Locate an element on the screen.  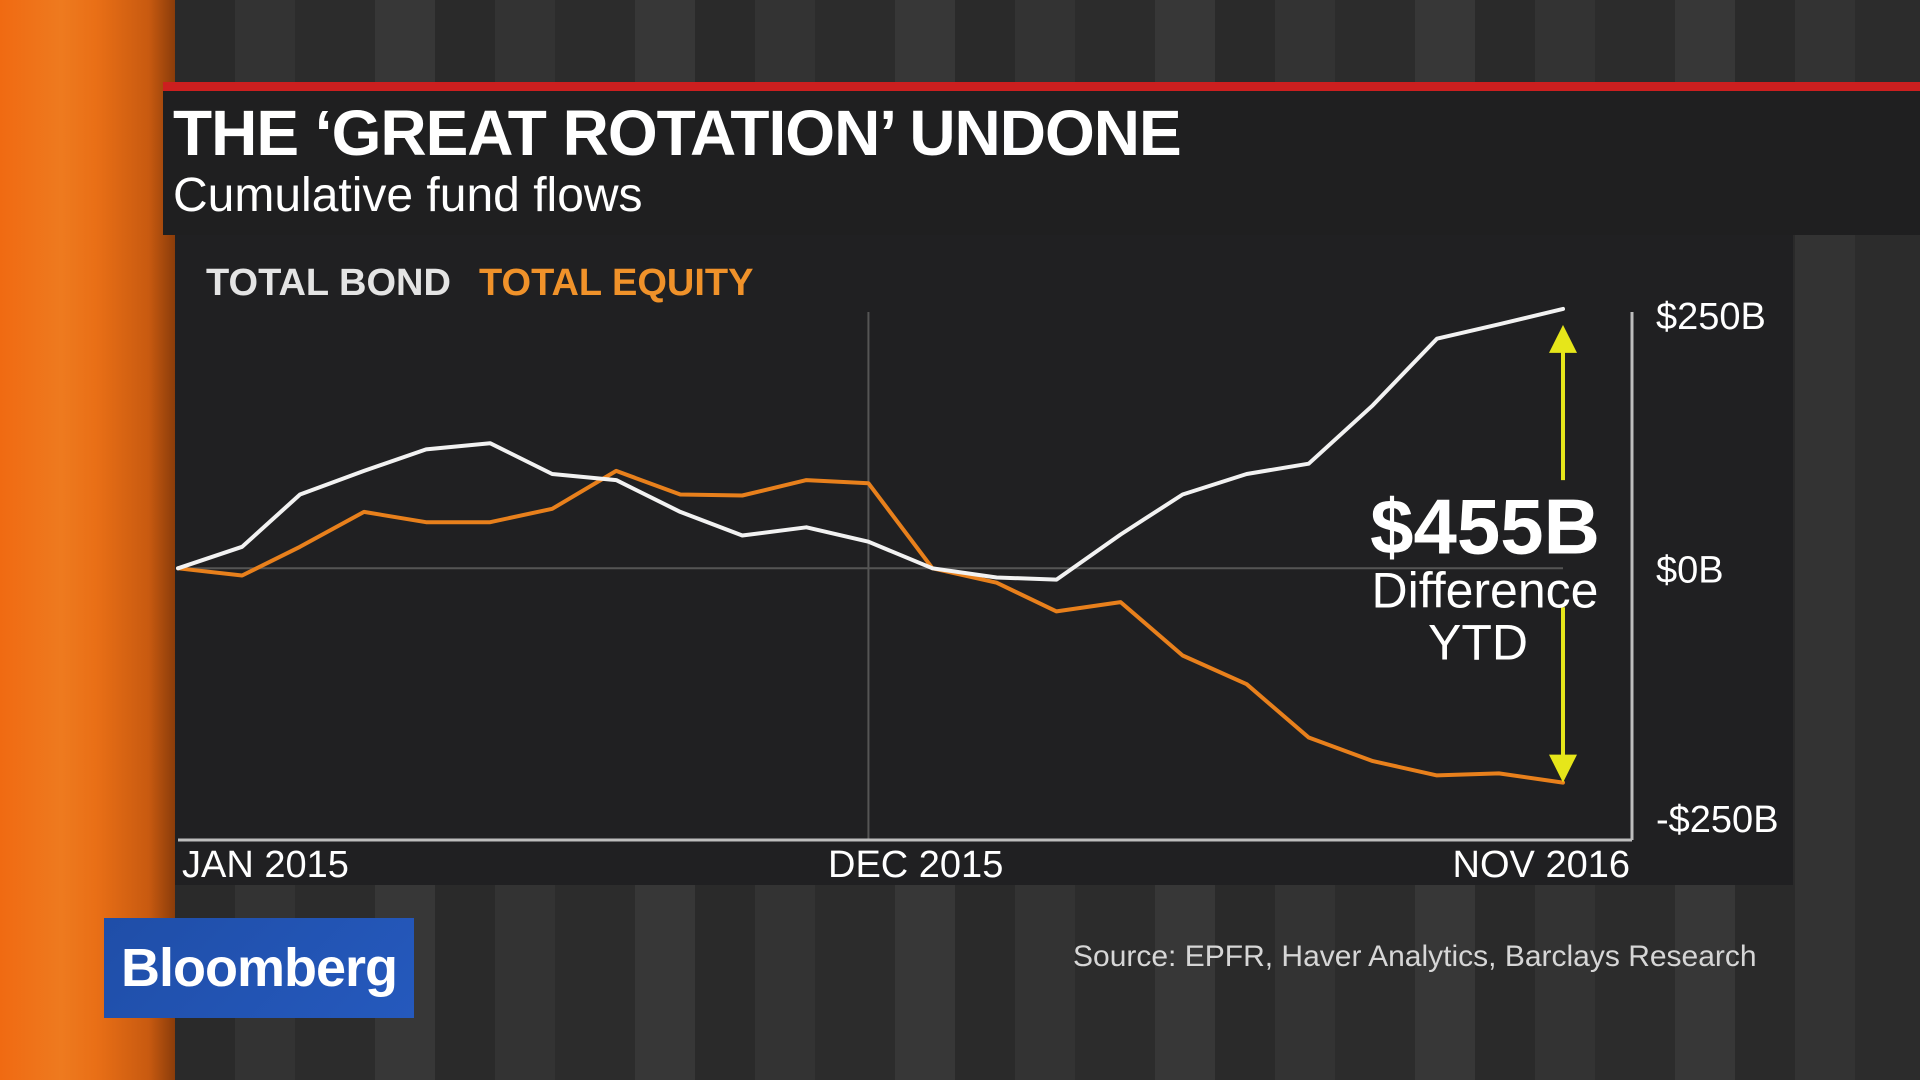
red-accent-rule is located at coordinates (1041, 86).